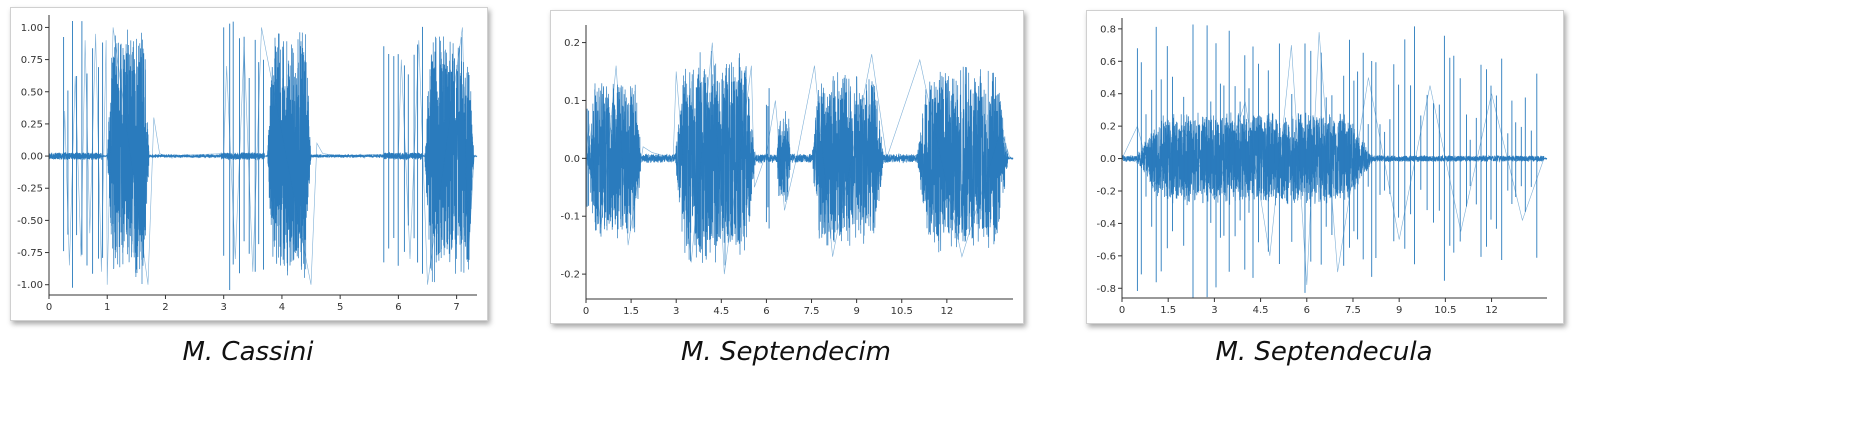 The height and width of the screenshot is (448, 1856). Describe the element at coordinates (32, 28) in the screenshot. I see `y-tick-label: 1.00` at that location.